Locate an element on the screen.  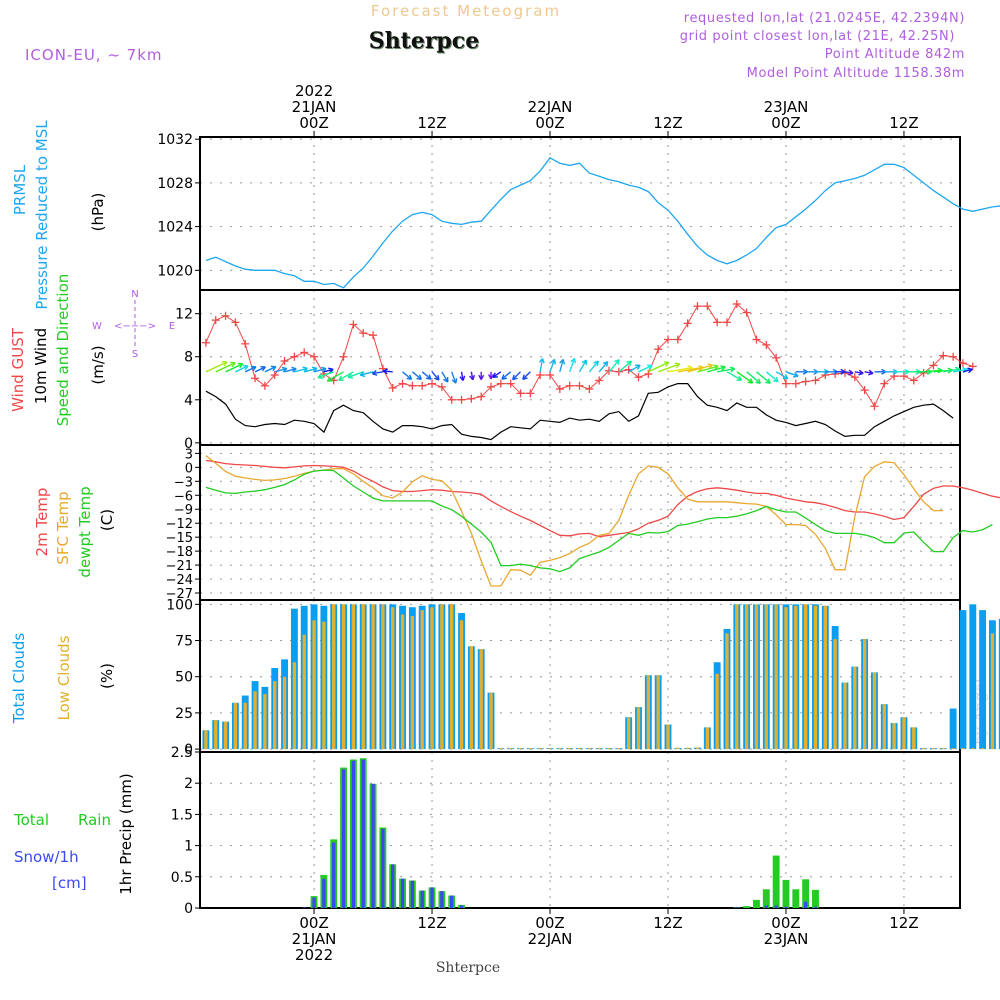
wind-speed-line is located at coordinates (579, 412).